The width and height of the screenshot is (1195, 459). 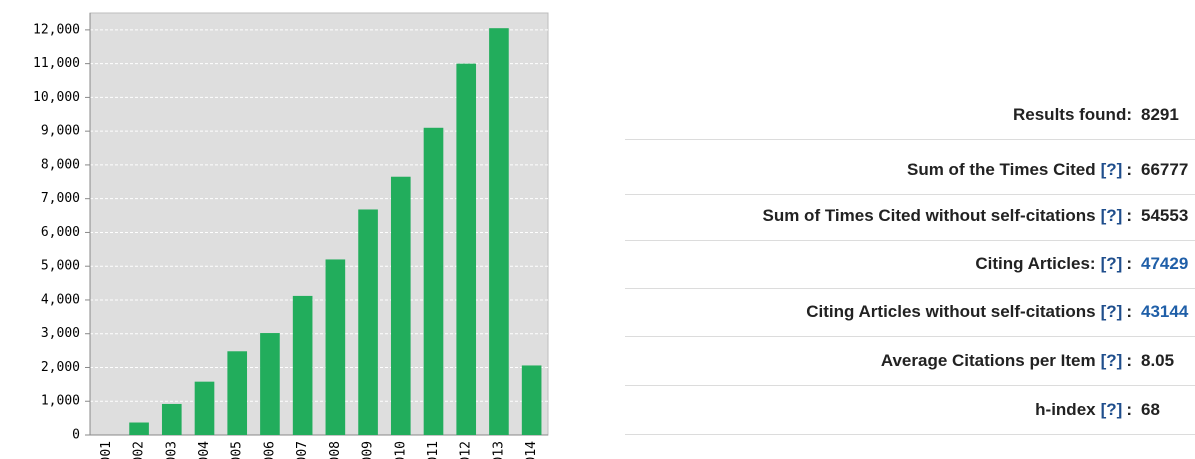 I want to click on x-tick-label: 2005, so click(x=237, y=450).